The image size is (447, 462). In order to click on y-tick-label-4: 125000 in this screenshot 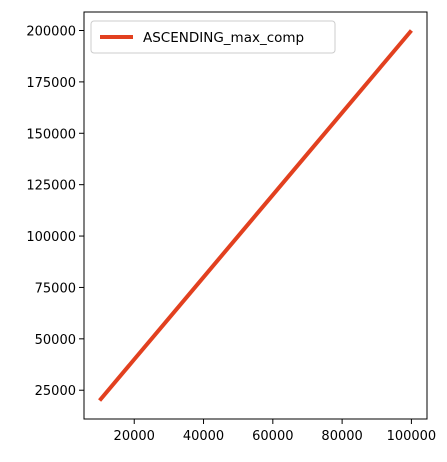, I will do `click(51, 186)`.